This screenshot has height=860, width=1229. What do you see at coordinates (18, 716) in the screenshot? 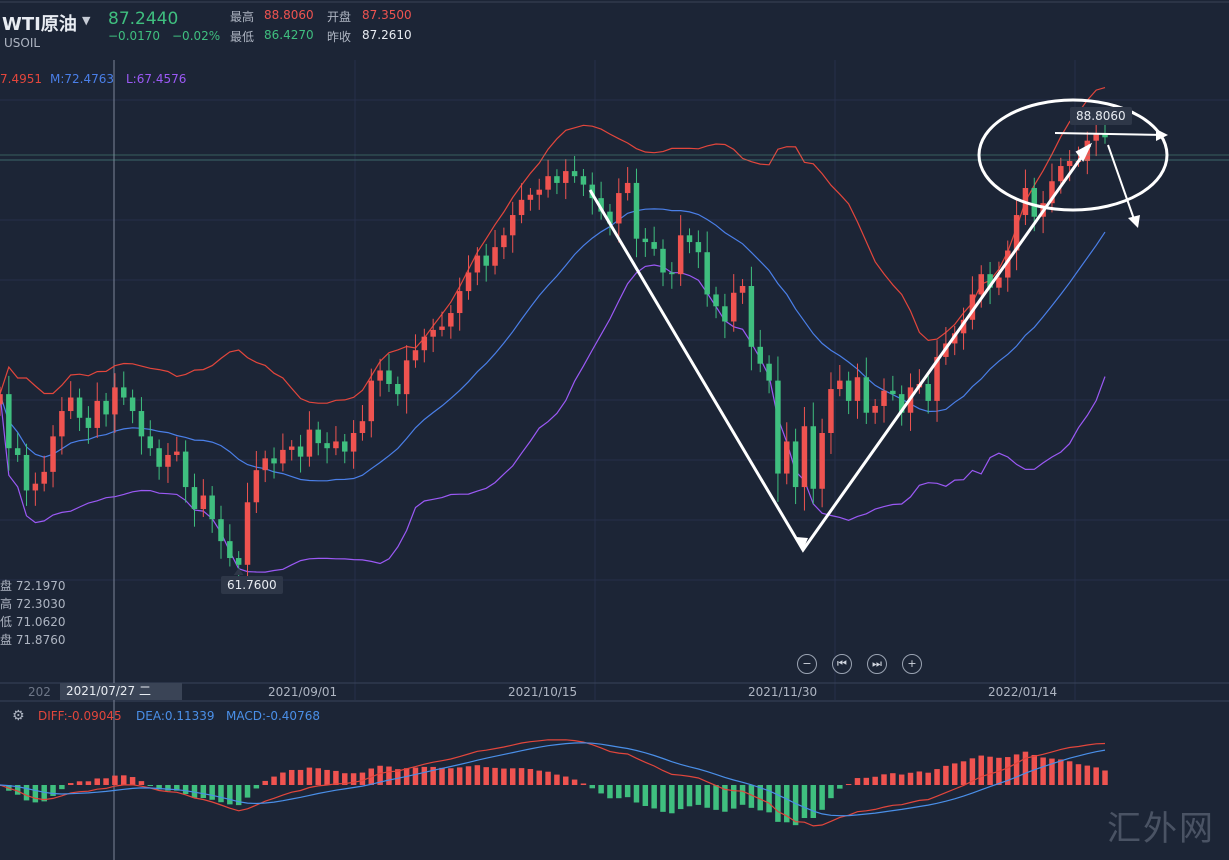
I see `gear-icon: ⚙` at bounding box center [18, 716].